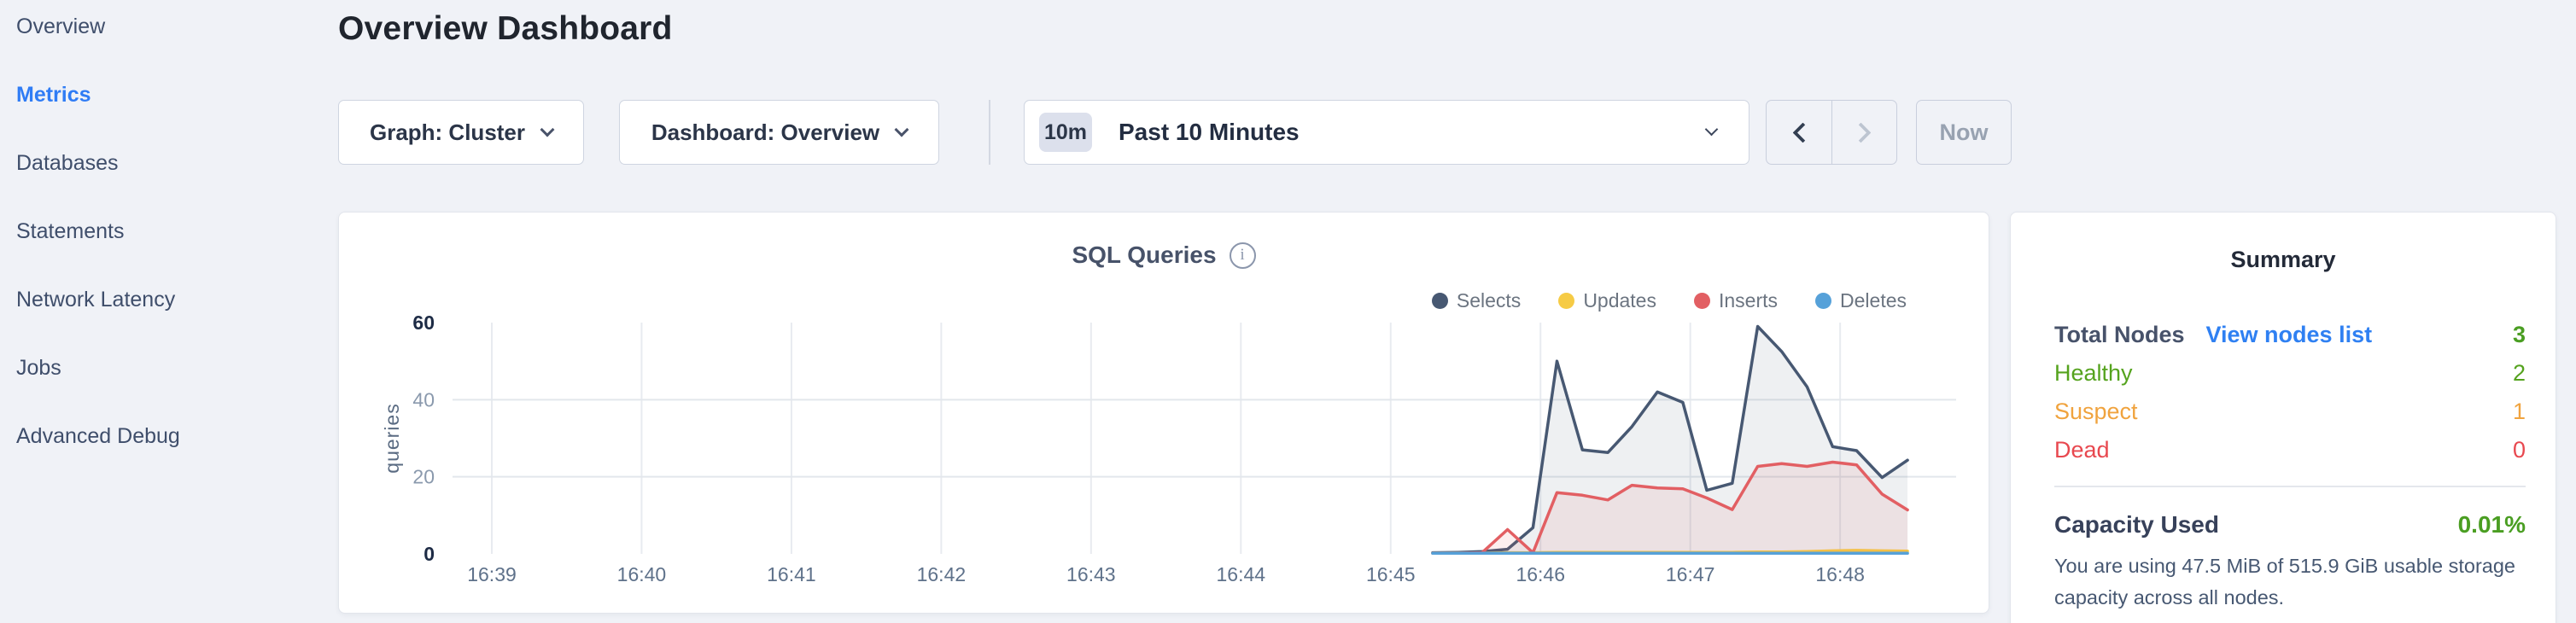 This screenshot has height=623, width=2576. I want to click on legend-item-selects: Selects, so click(1476, 300).